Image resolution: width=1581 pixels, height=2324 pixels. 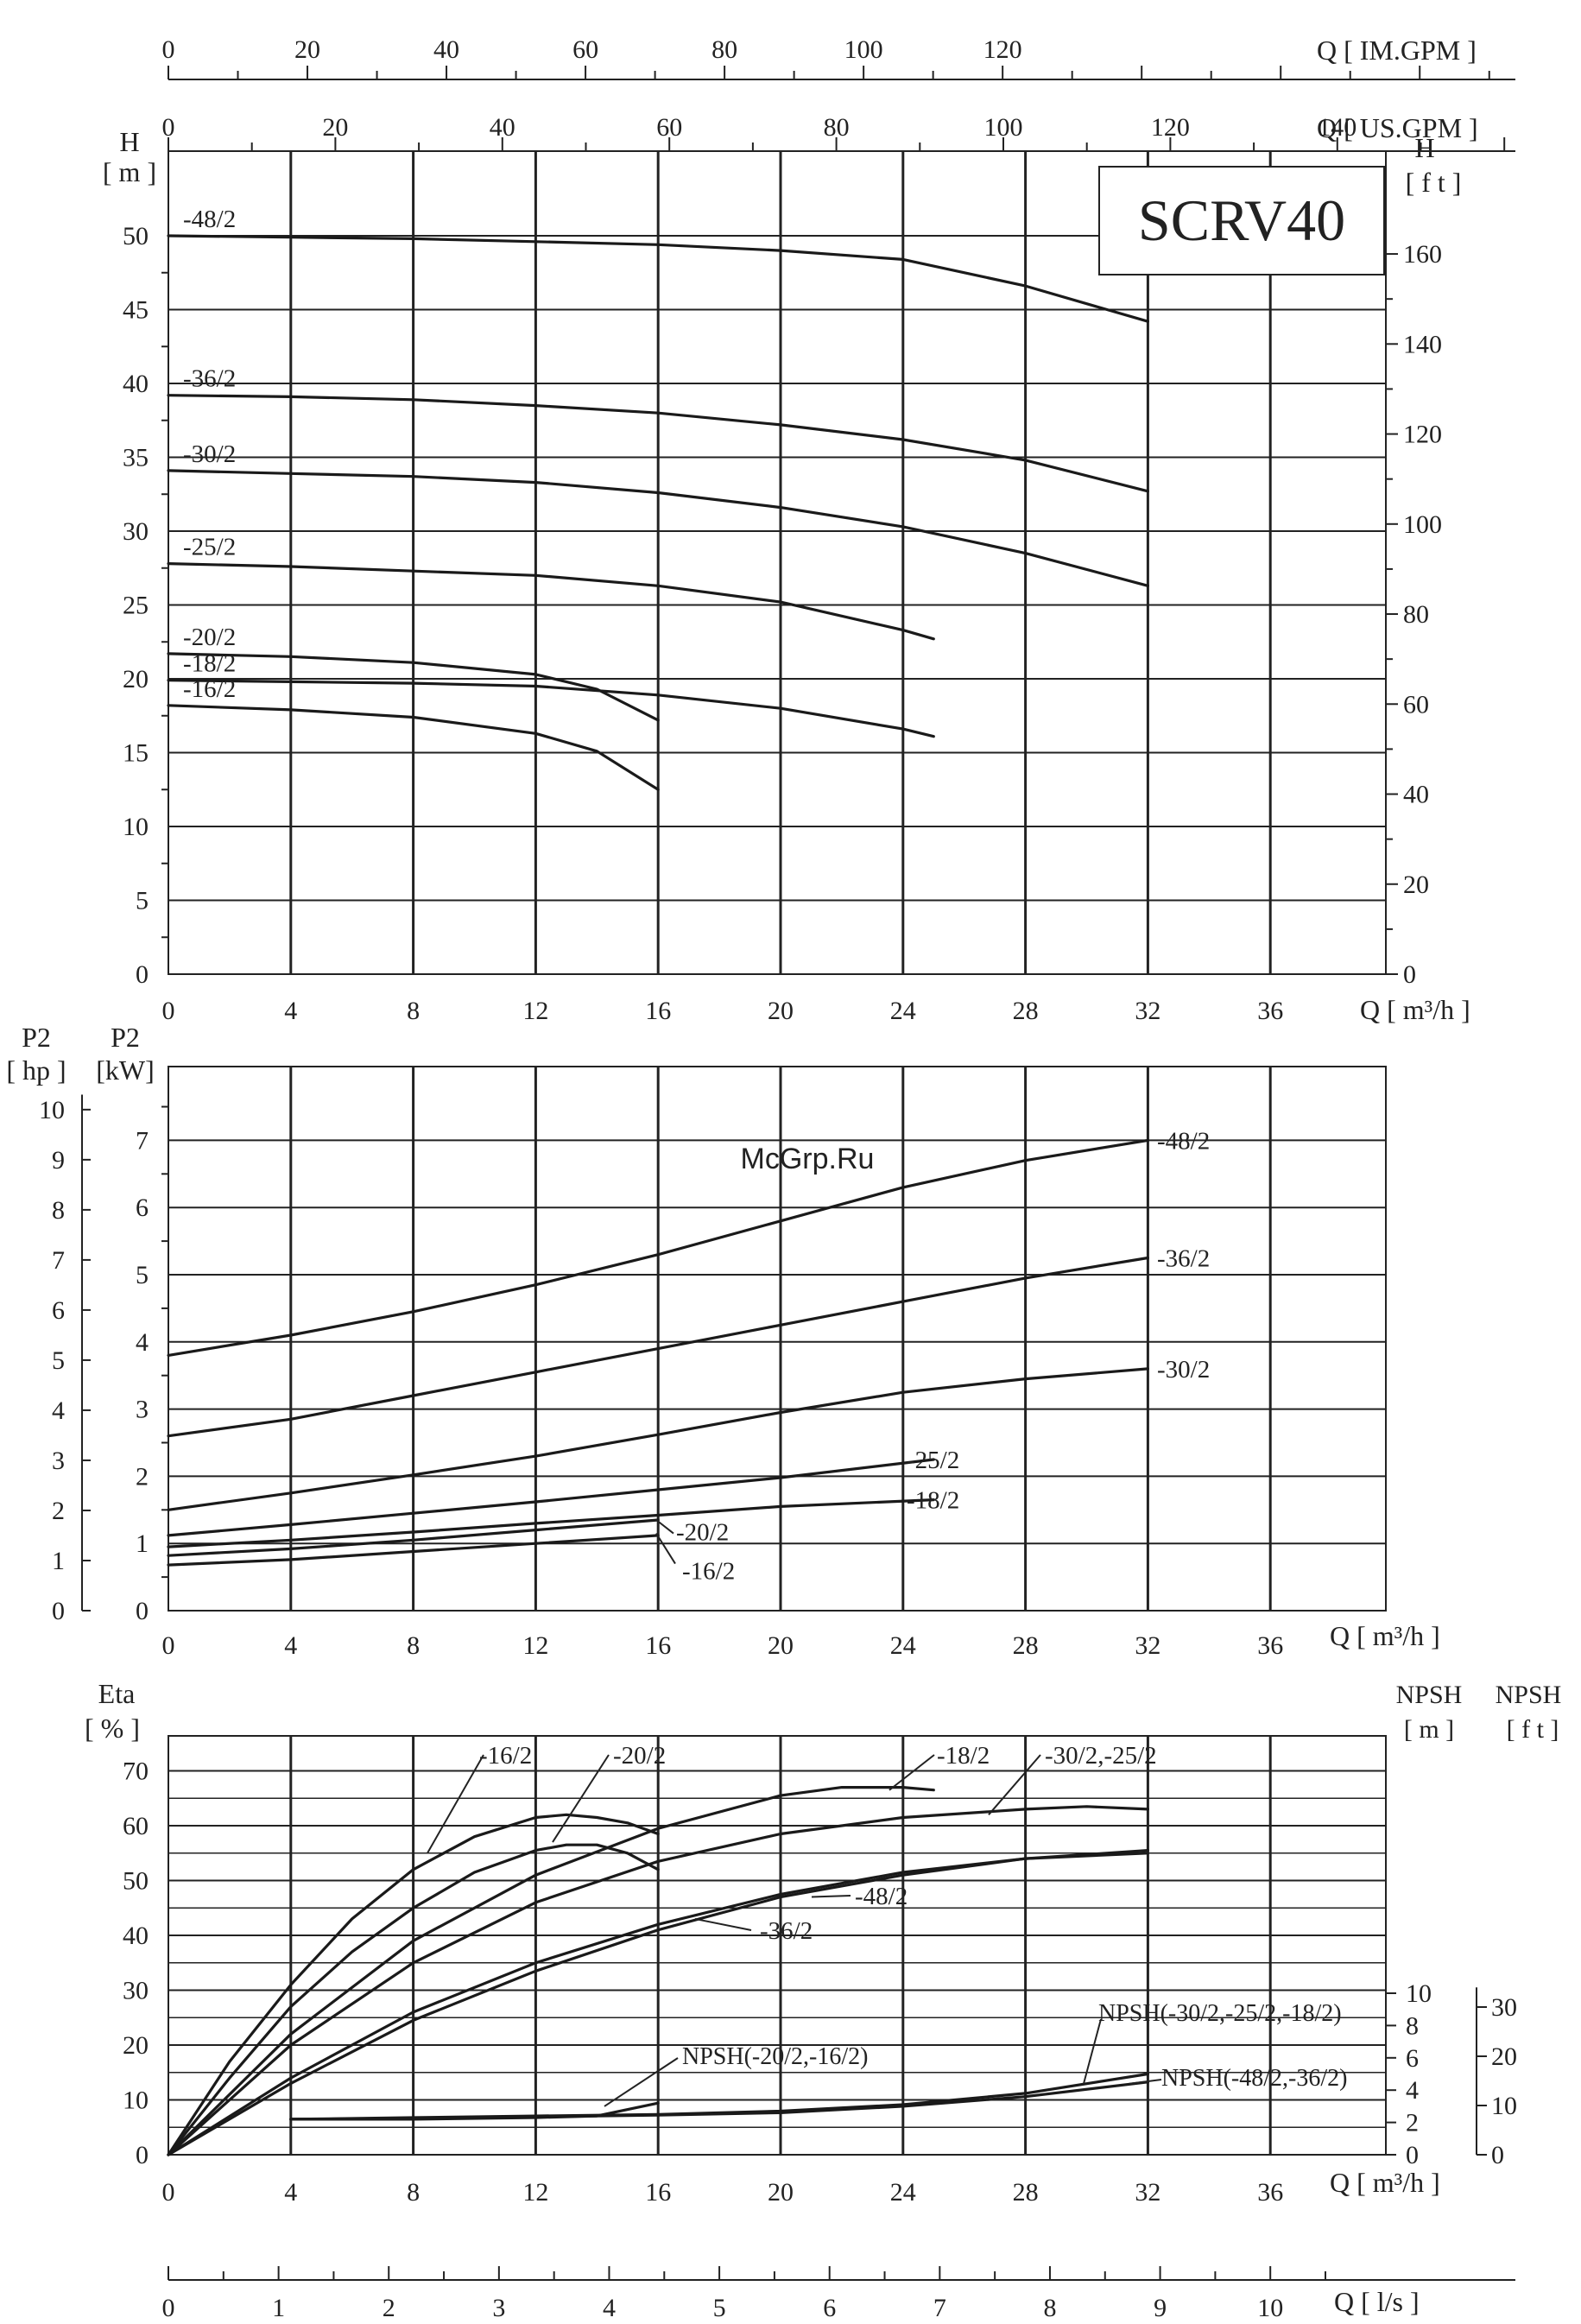 What do you see at coordinates (1397, 50) in the screenshot?
I see `im-gpm-axis-label: Q [ IM.GPM ]` at bounding box center [1397, 50].